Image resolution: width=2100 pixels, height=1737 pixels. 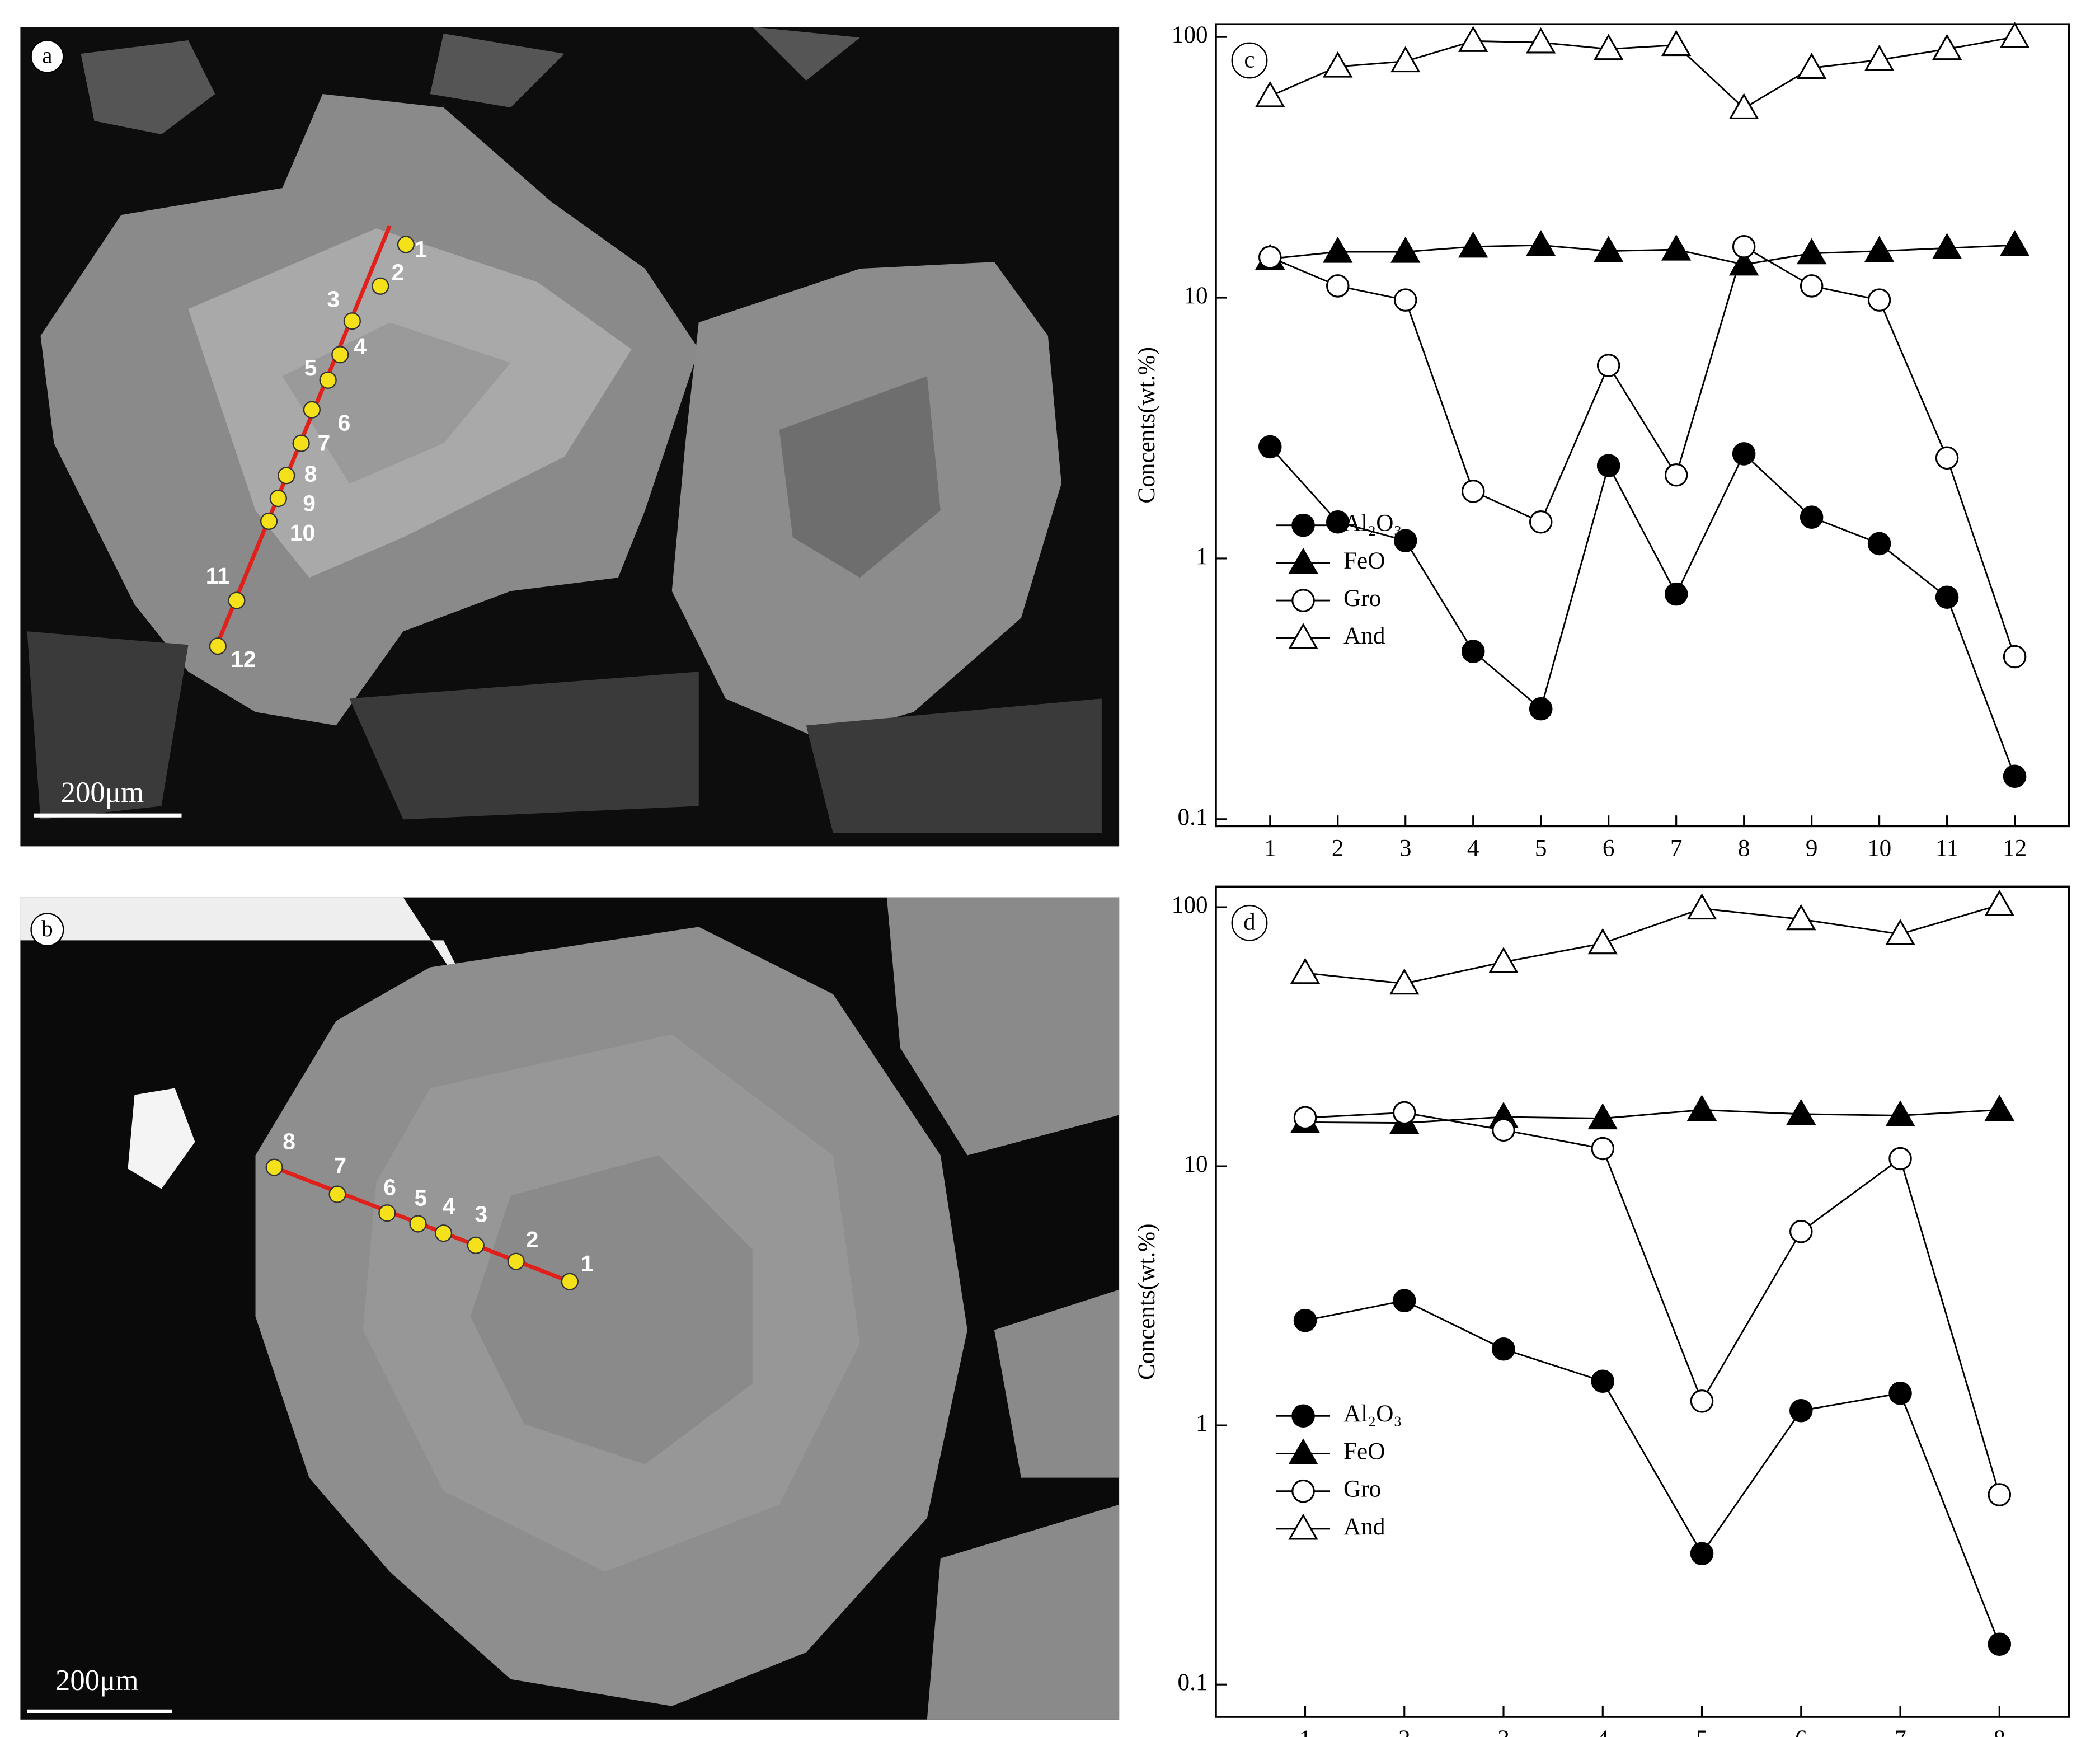 What do you see at coordinates (1193, 817) in the screenshot?
I see `y-tick-label: 0.1` at bounding box center [1193, 817].